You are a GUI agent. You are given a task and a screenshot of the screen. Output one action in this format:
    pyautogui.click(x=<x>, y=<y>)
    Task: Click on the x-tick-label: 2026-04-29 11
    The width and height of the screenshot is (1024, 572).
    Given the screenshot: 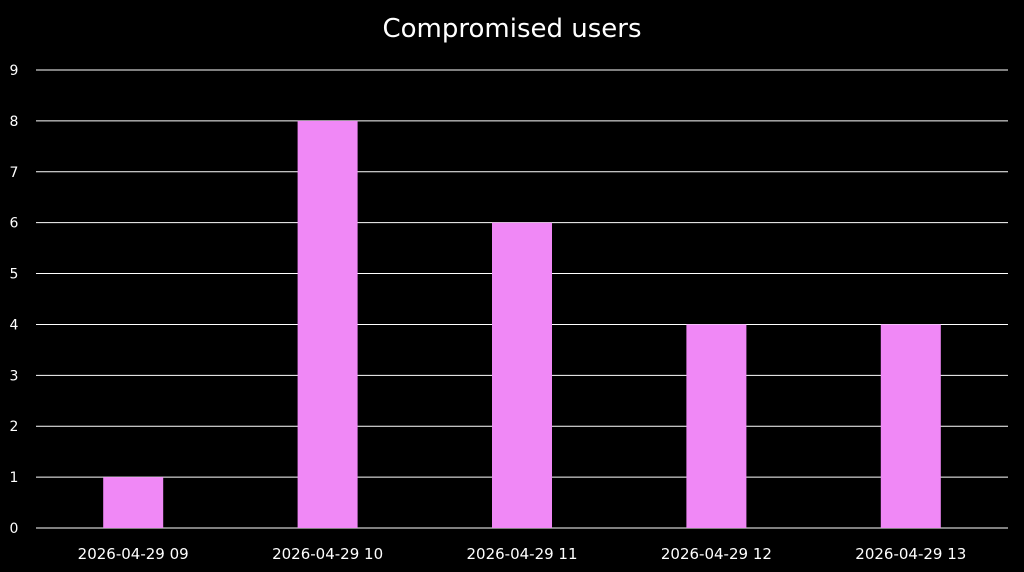 What is the action you would take?
    pyautogui.click(x=521, y=554)
    